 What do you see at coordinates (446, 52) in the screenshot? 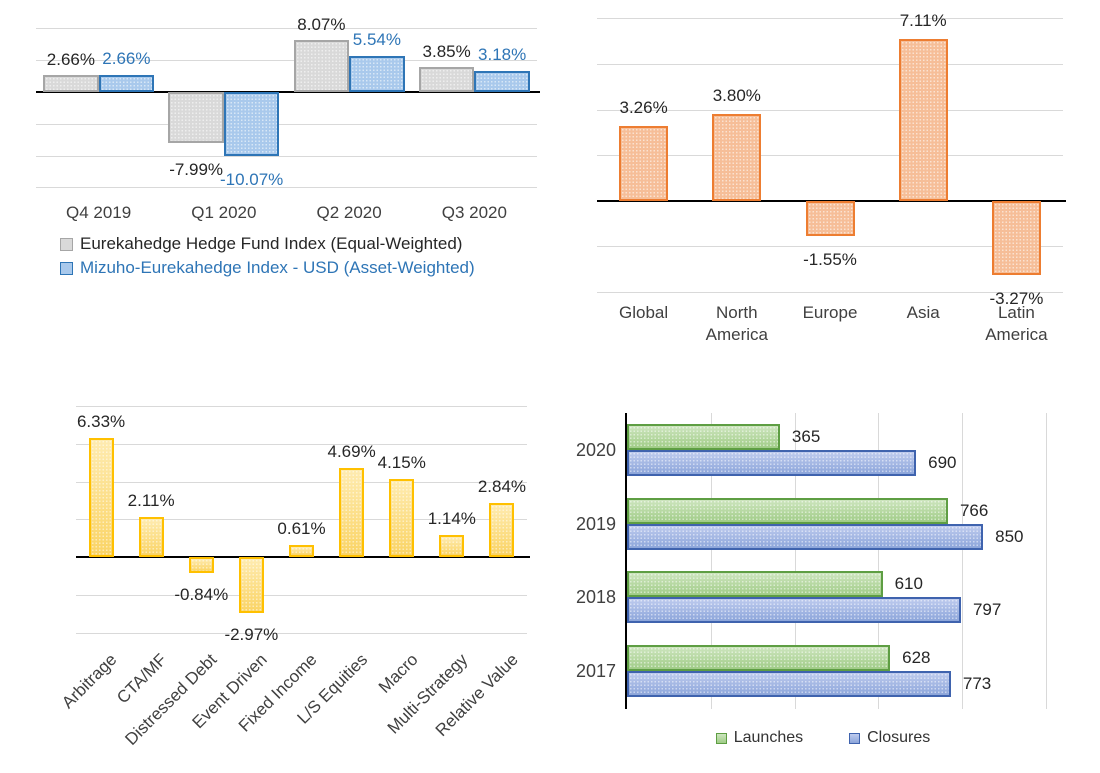
I see `data-label: 3.85%` at bounding box center [446, 52].